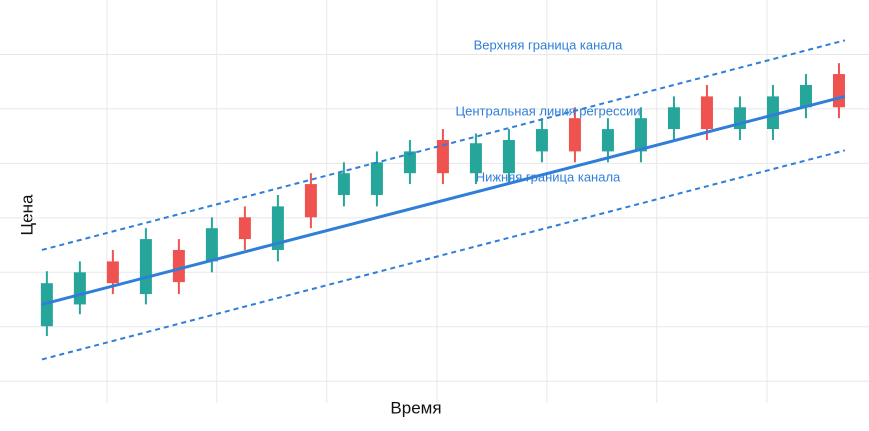 The width and height of the screenshot is (869, 431). I want to click on x-axis-label: Время, so click(415, 407).